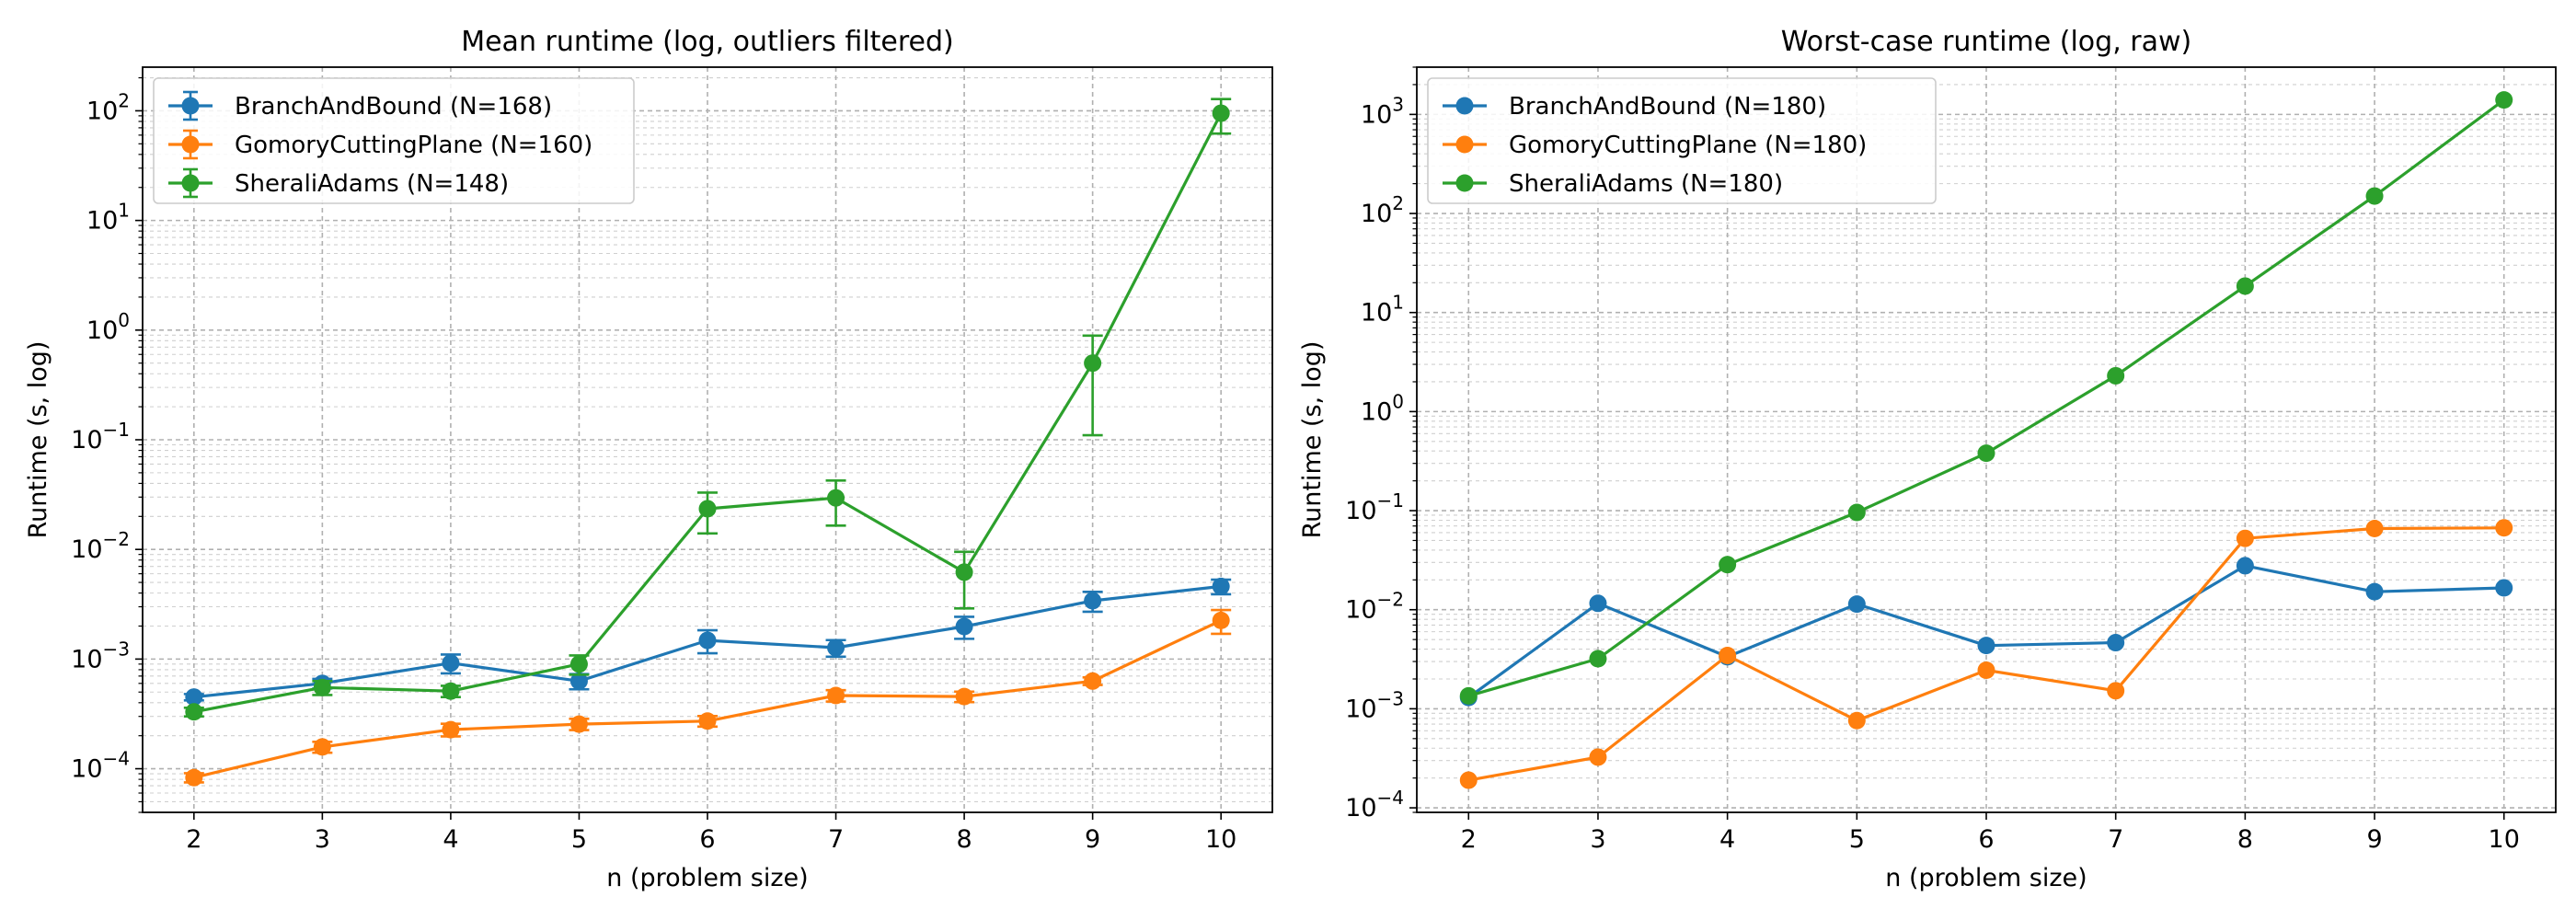 This screenshot has height=920, width=2576. I want to click on y-tick-label: 10⁻³, so click(1374, 705).